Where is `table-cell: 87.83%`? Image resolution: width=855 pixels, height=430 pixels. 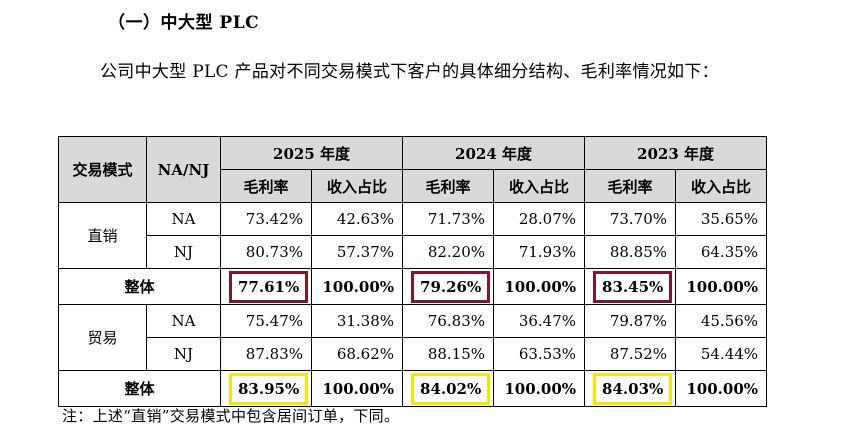 table-cell: 87.83% is located at coordinates (266, 354).